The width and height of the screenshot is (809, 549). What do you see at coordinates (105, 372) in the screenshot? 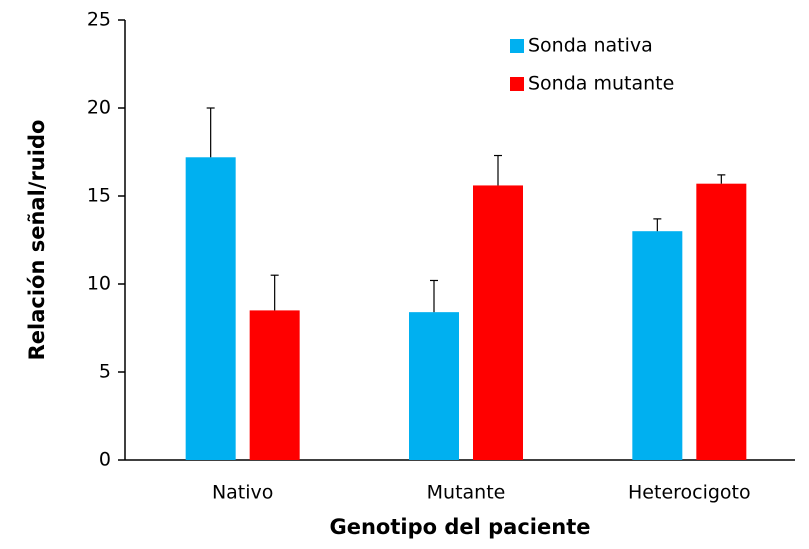
I see `y-tick-label: 5` at bounding box center [105, 372].